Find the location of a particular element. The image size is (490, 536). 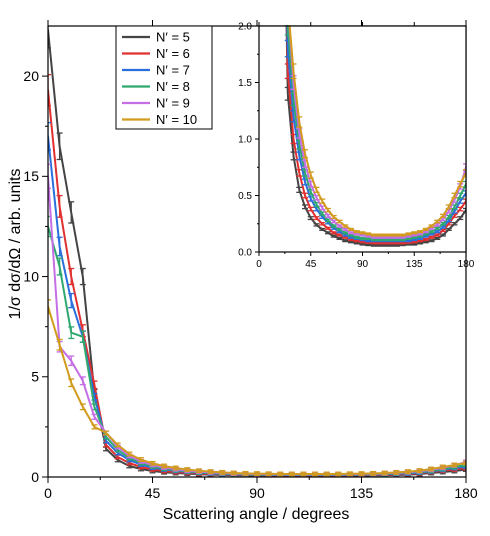

legend-item-n-5: N′ = 5 is located at coordinates (156, 37).